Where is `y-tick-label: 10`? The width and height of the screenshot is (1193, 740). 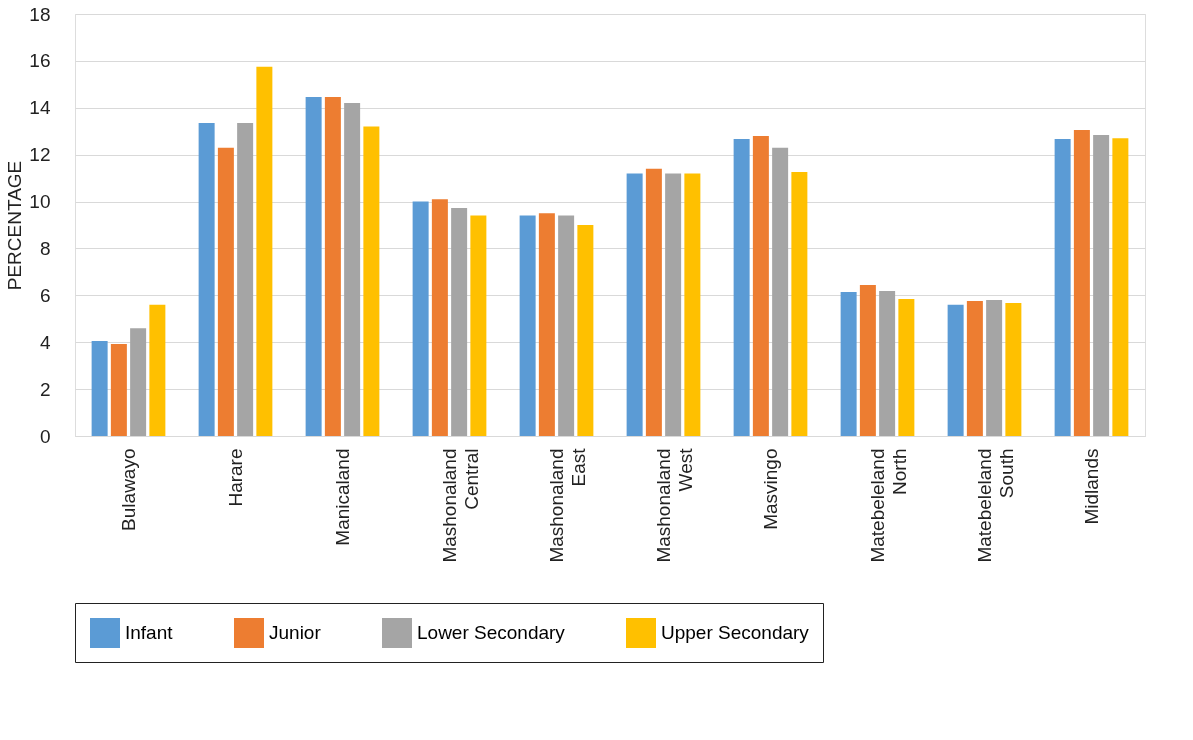
y-tick-label: 10 is located at coordinates (40, 202).